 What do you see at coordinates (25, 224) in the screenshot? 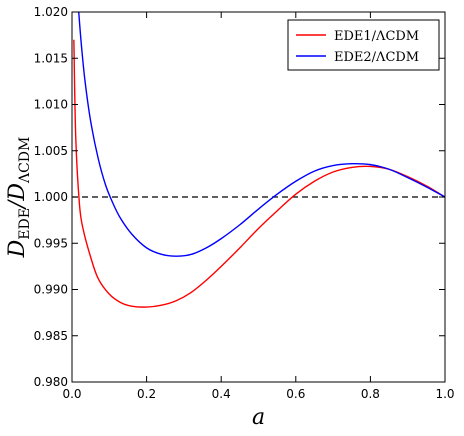
I see `y-axis-label-sub-num: EDE` at bounding box center [25, 224].